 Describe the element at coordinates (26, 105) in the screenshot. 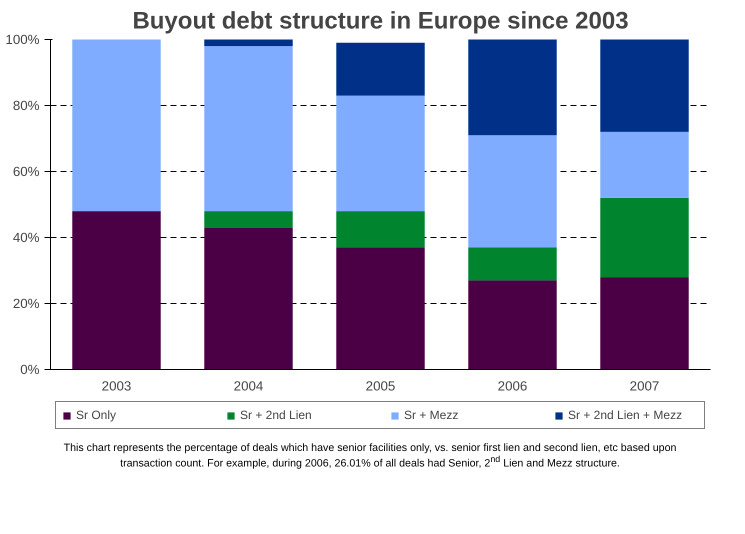

I see `y-tick-label: 80%` at that location.